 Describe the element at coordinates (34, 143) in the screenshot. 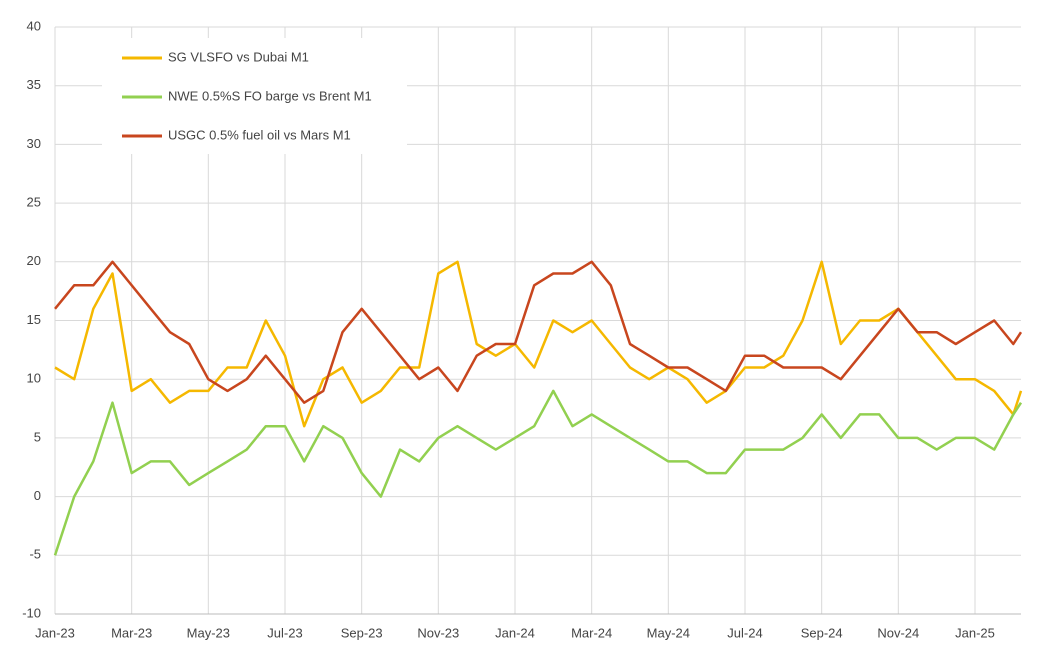

I see `y-tick-label: 30` at that location.